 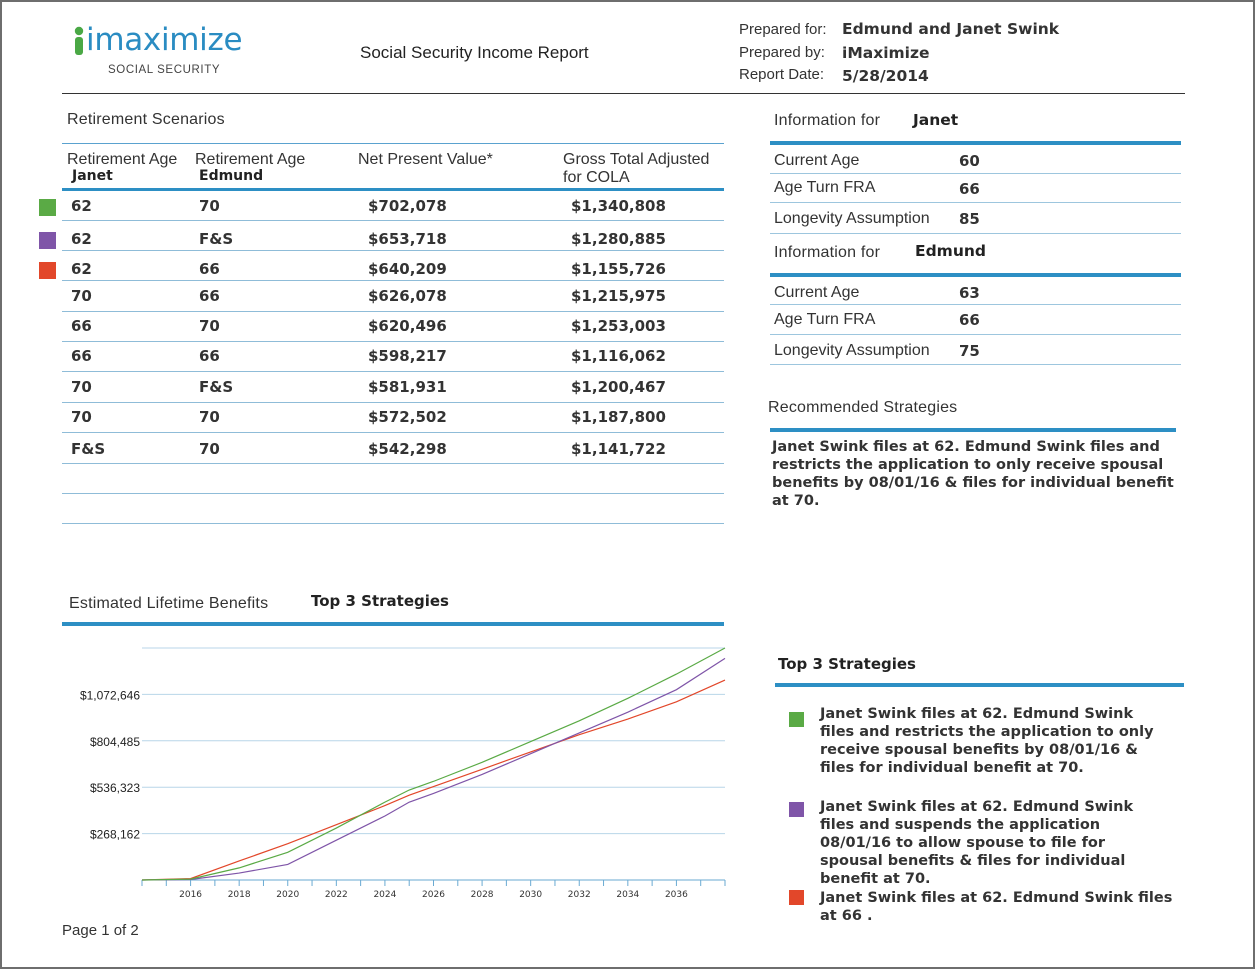 I want to click on scenario-gross: $1,340,808, so click(x=618, y=206).